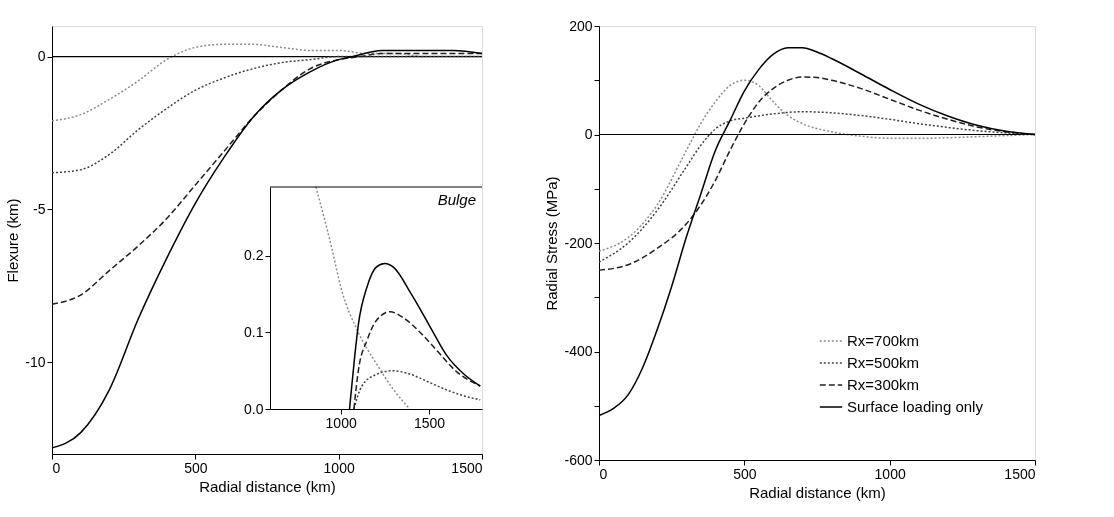 This screenshot has width=1114, height=517. I want to click on annotation: Bulge, so click(456, 199).